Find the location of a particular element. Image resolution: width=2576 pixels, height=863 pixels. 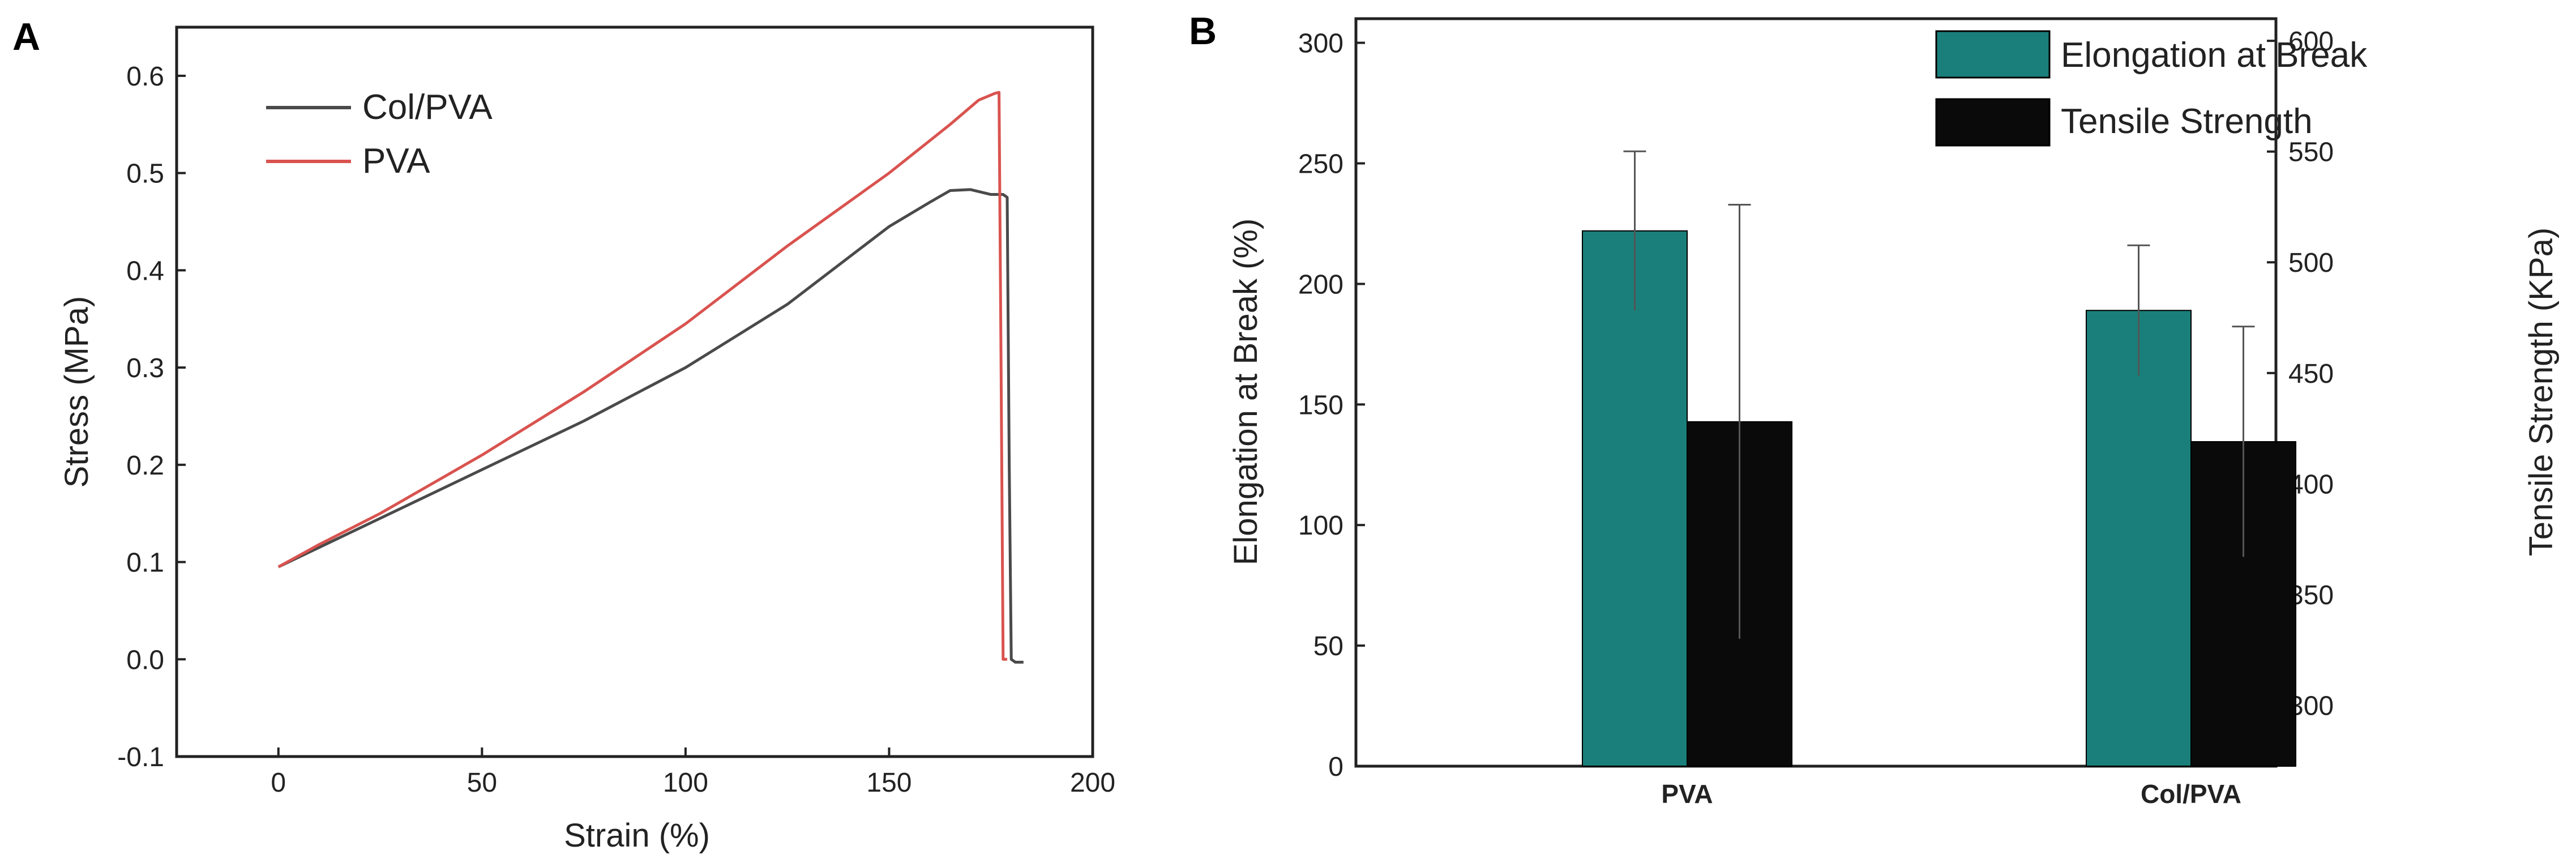

y-tick-label-b-right: 550 is located at coordinates (2311, 153).